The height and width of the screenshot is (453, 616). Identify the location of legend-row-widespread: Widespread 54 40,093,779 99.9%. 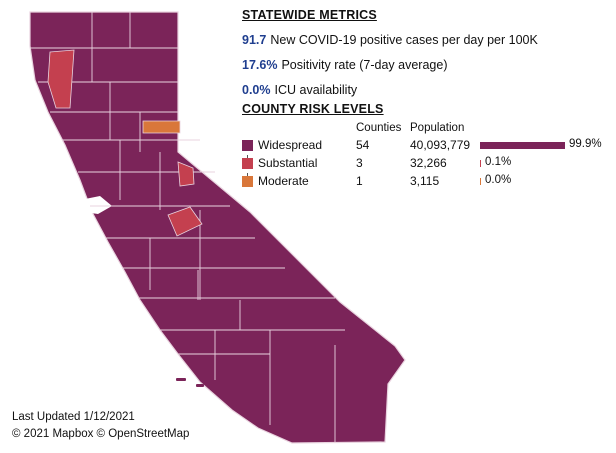
(427, 146).